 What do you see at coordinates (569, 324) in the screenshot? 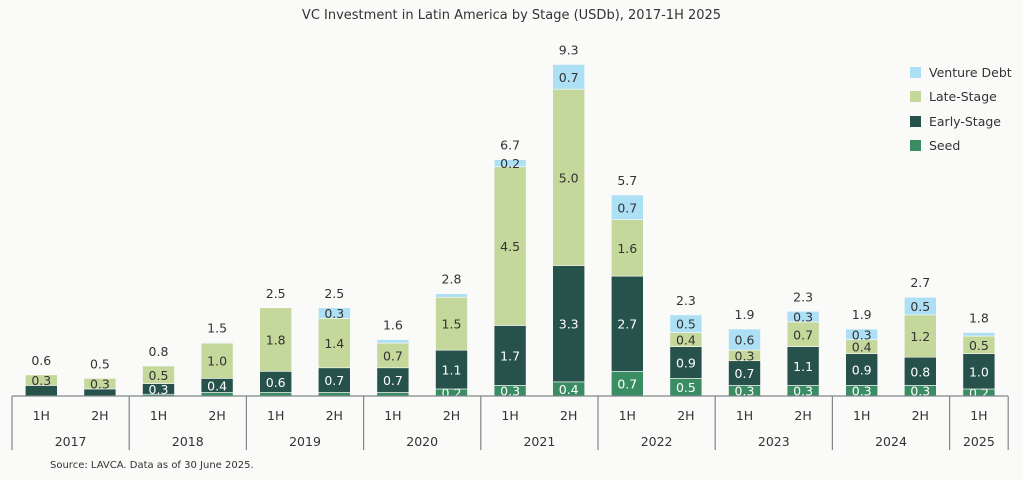
I see `data-label: 3.3` at bounding box center [569, 324].